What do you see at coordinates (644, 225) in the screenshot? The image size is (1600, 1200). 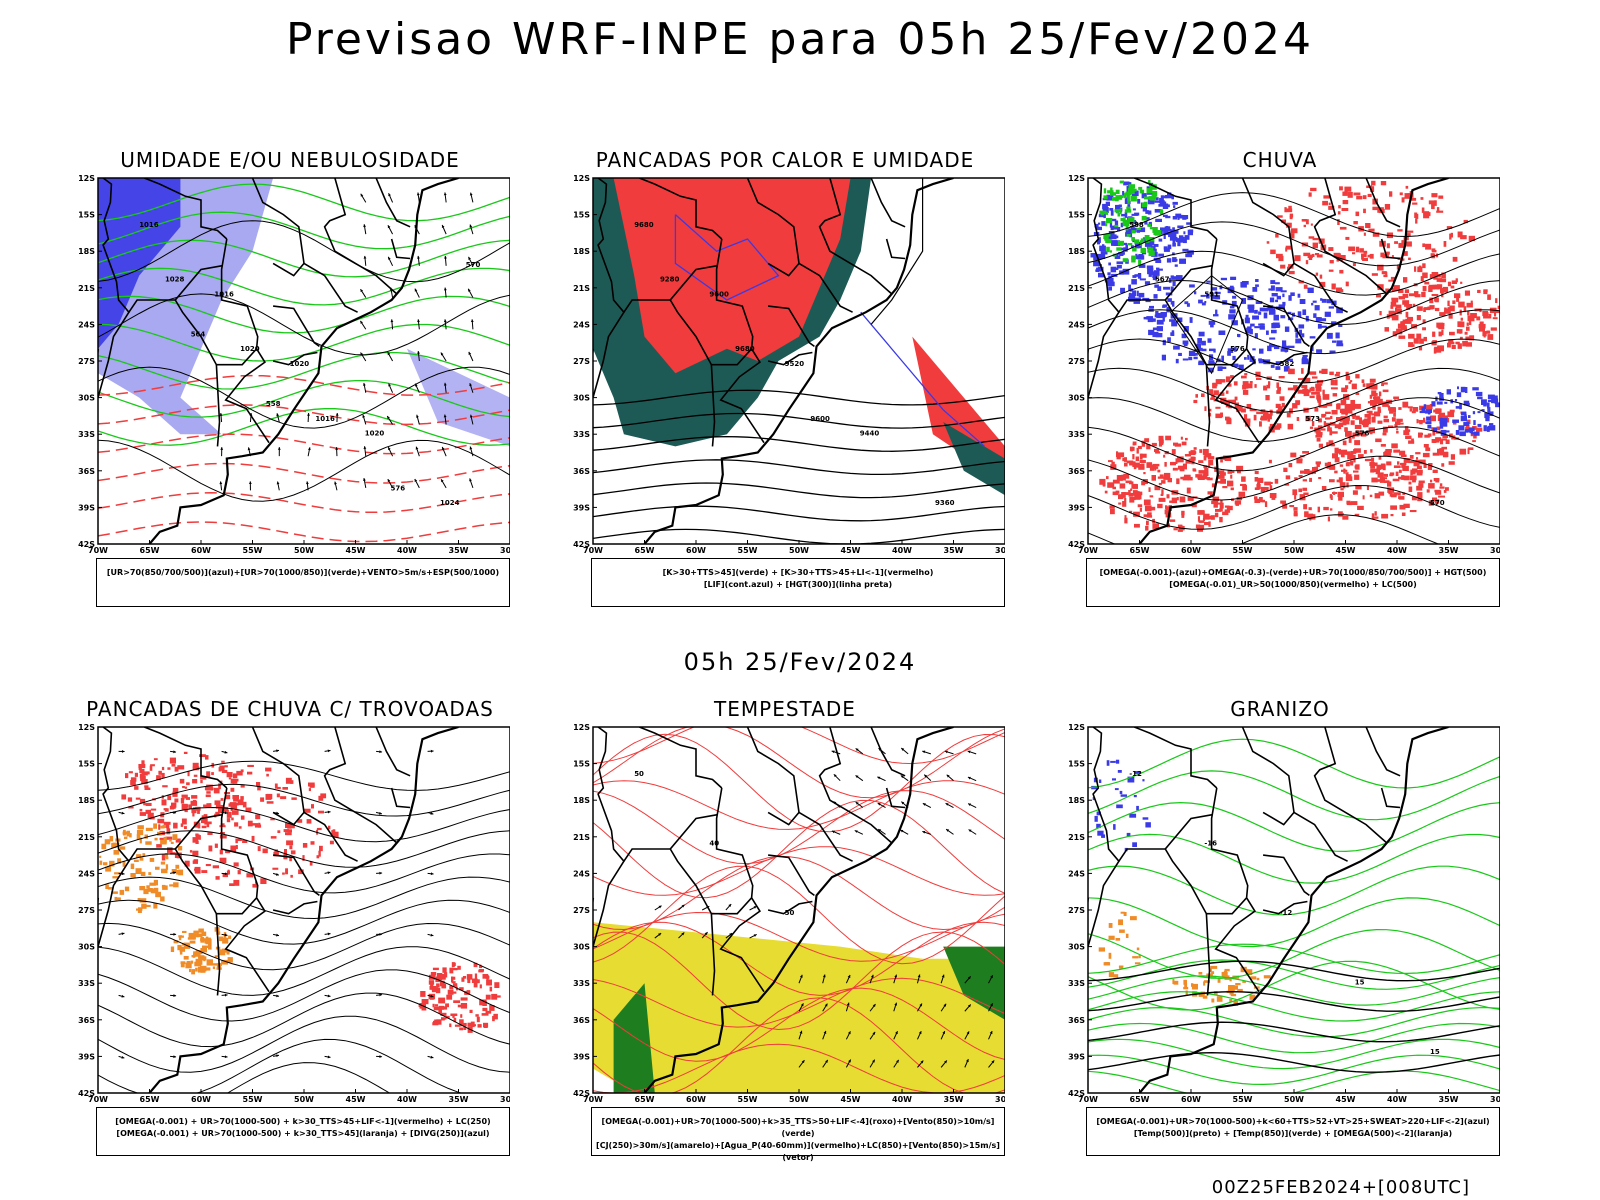 I see `contour-label: 9680` at bounding box center [644, 225].